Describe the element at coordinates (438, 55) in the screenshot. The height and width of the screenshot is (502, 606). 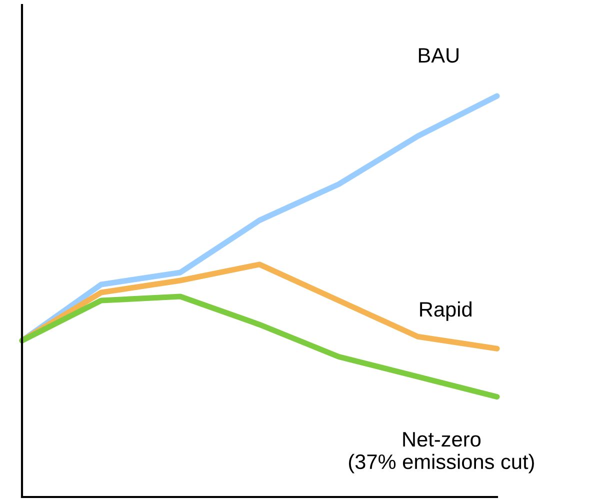
I see `text: BAU` at that location.